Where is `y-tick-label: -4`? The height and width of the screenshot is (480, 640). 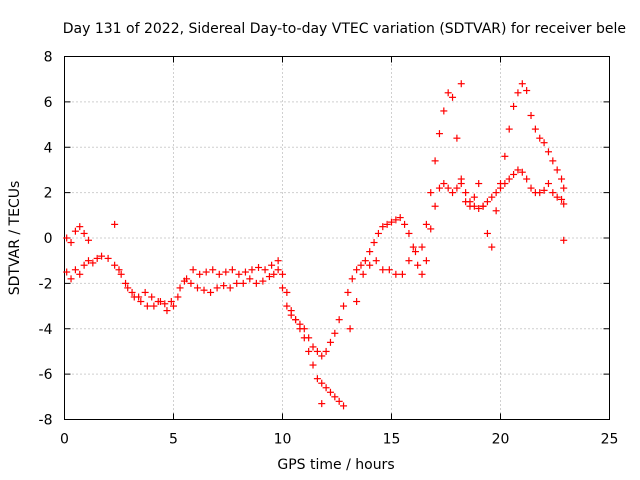 y-tick-label: -4 is located at coordinates (46, 330).